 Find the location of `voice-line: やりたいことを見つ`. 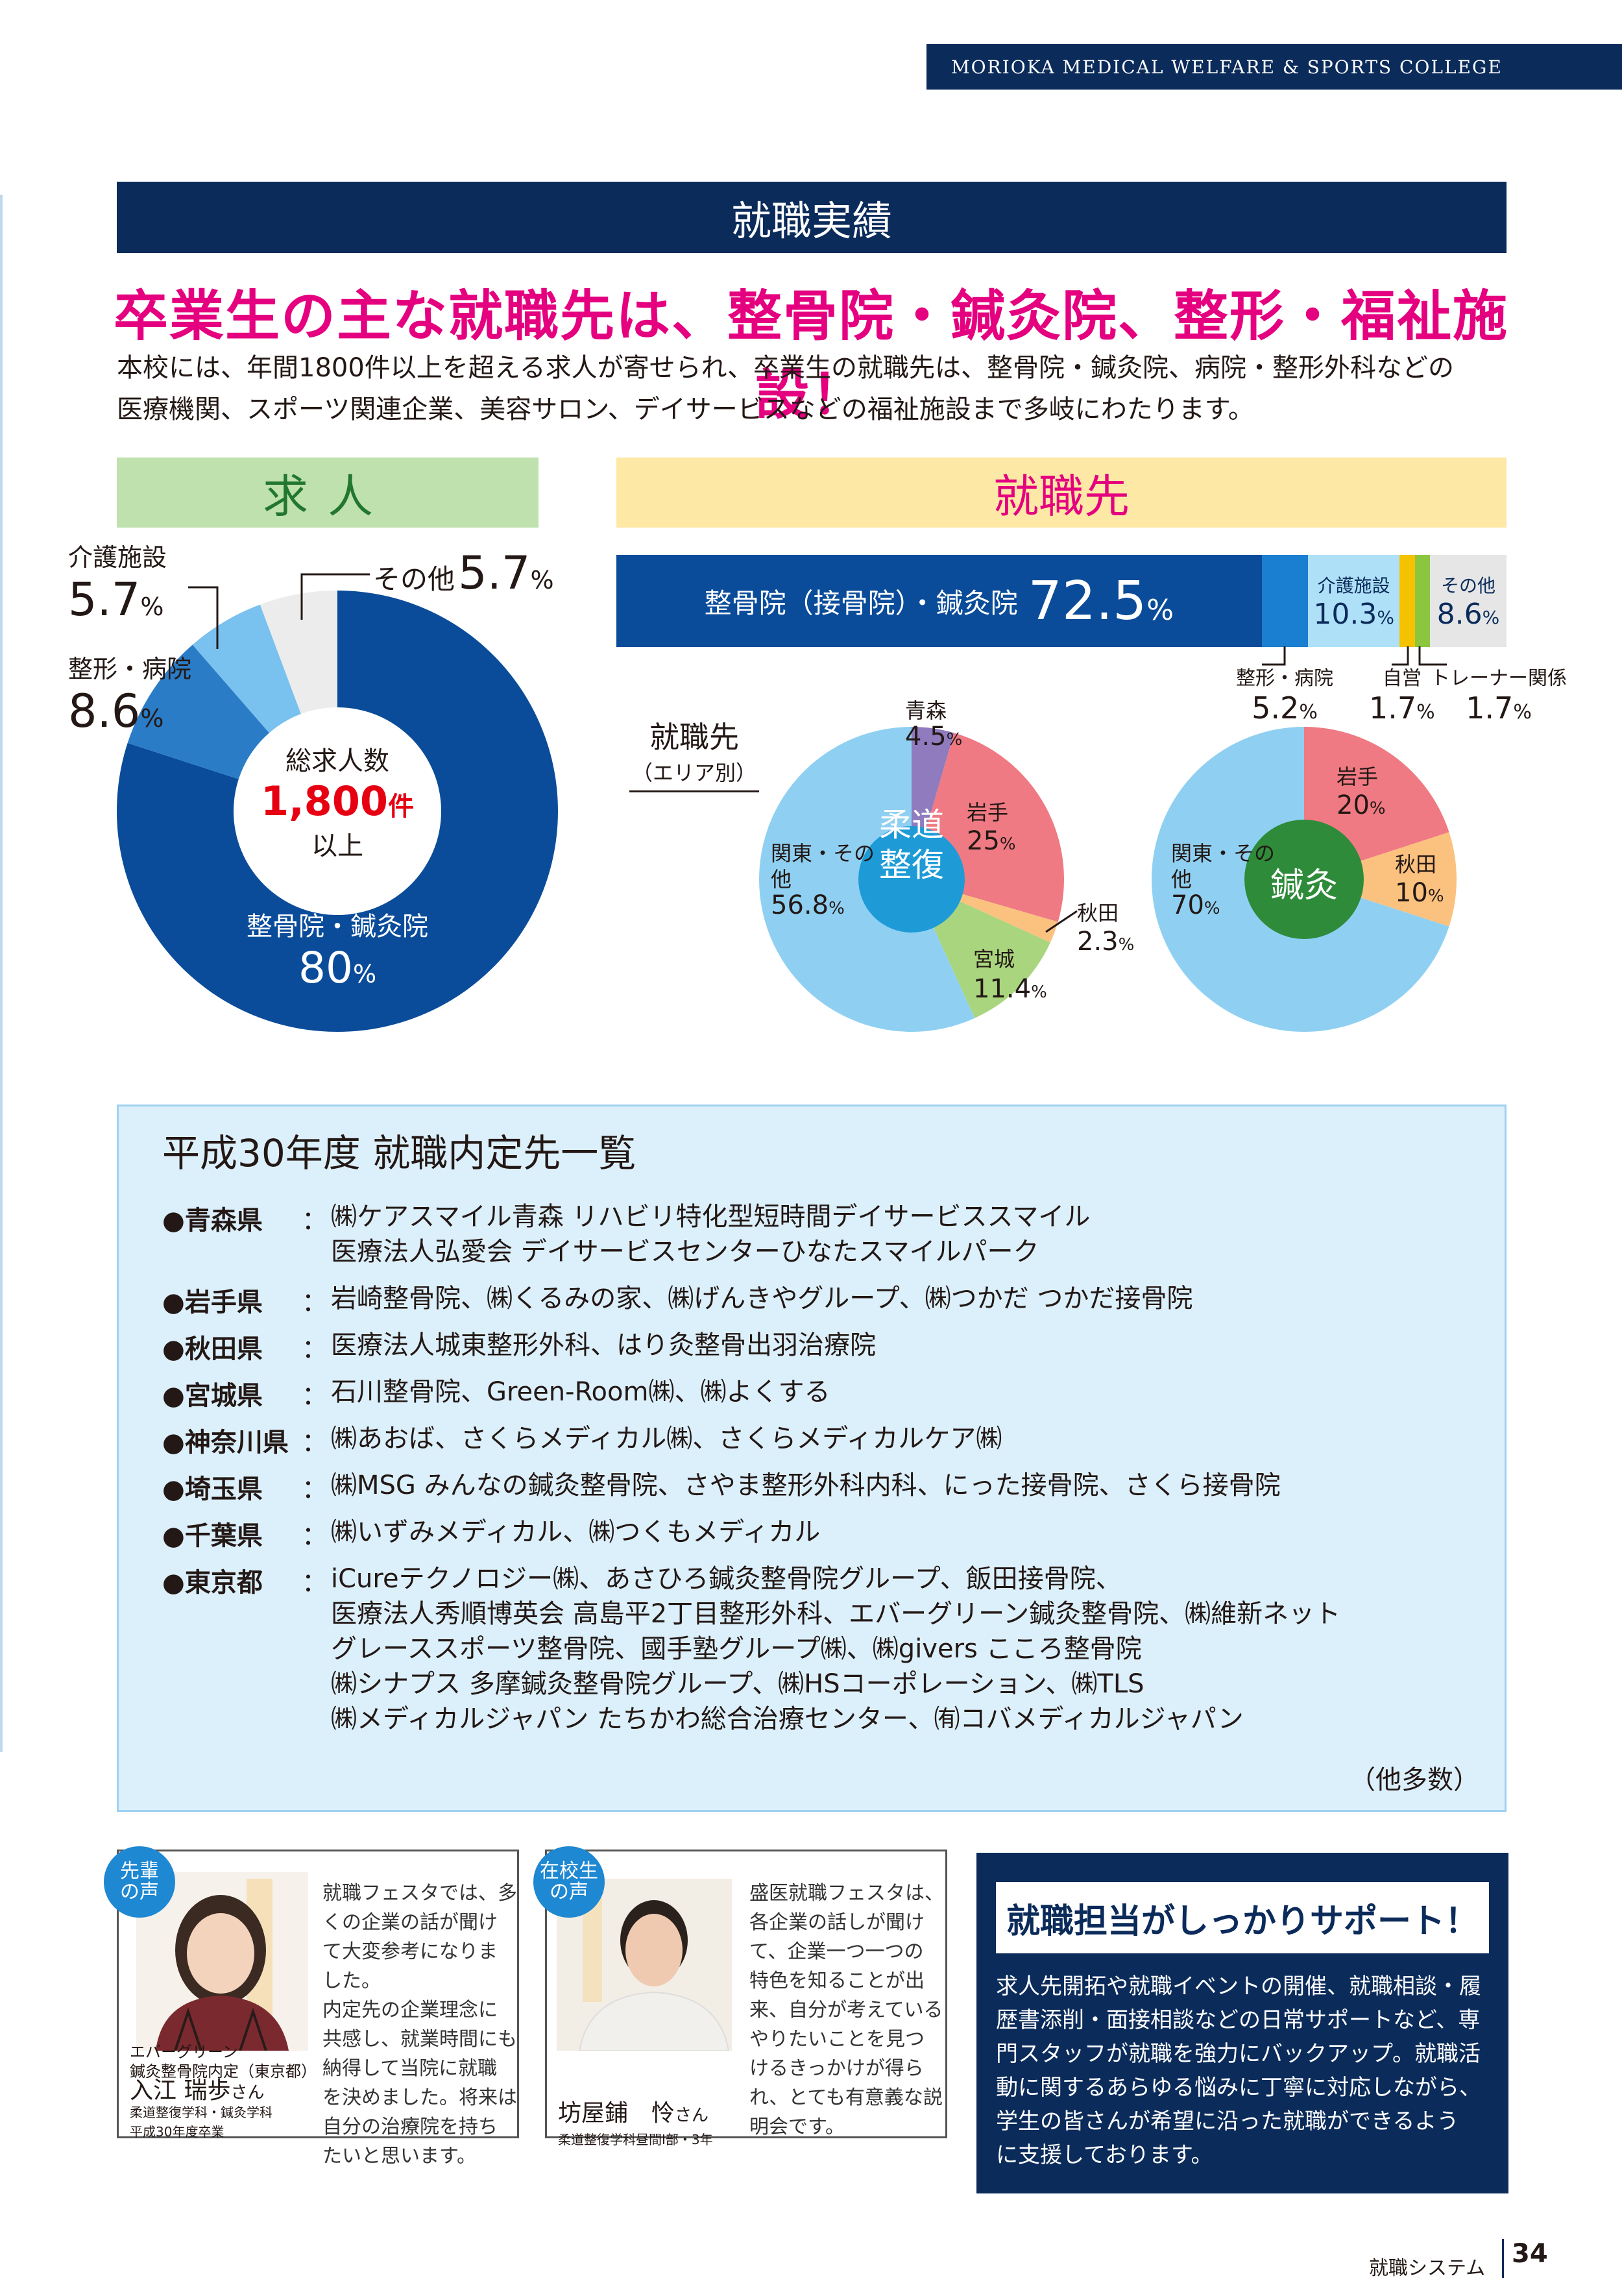

voice-line: やりたいことを見つ is located at coordinates (837, 2039).